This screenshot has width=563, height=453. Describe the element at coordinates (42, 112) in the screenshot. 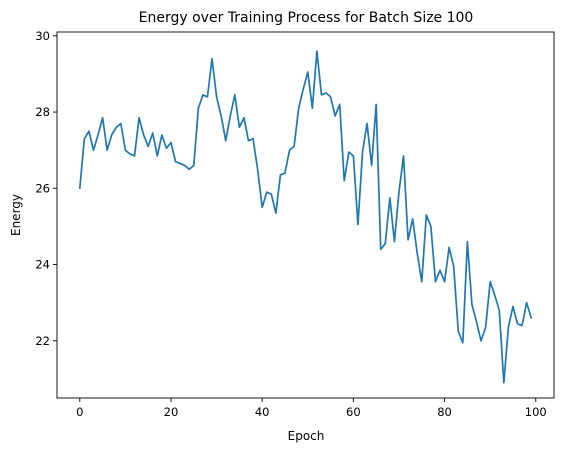

I see `y-tick-label: 28` at that location.